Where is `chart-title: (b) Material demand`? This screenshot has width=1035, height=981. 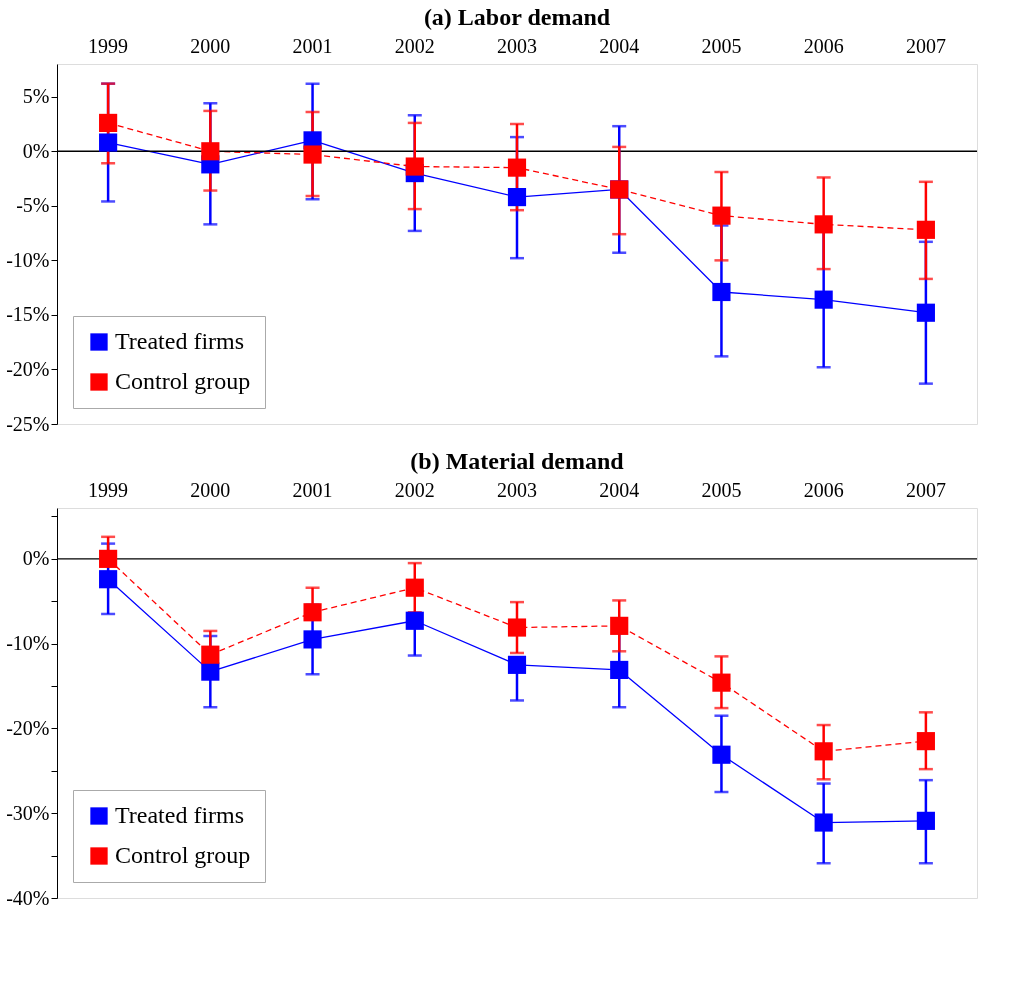
chart-title: (b) Material demand is located at coordinates (517, 461).